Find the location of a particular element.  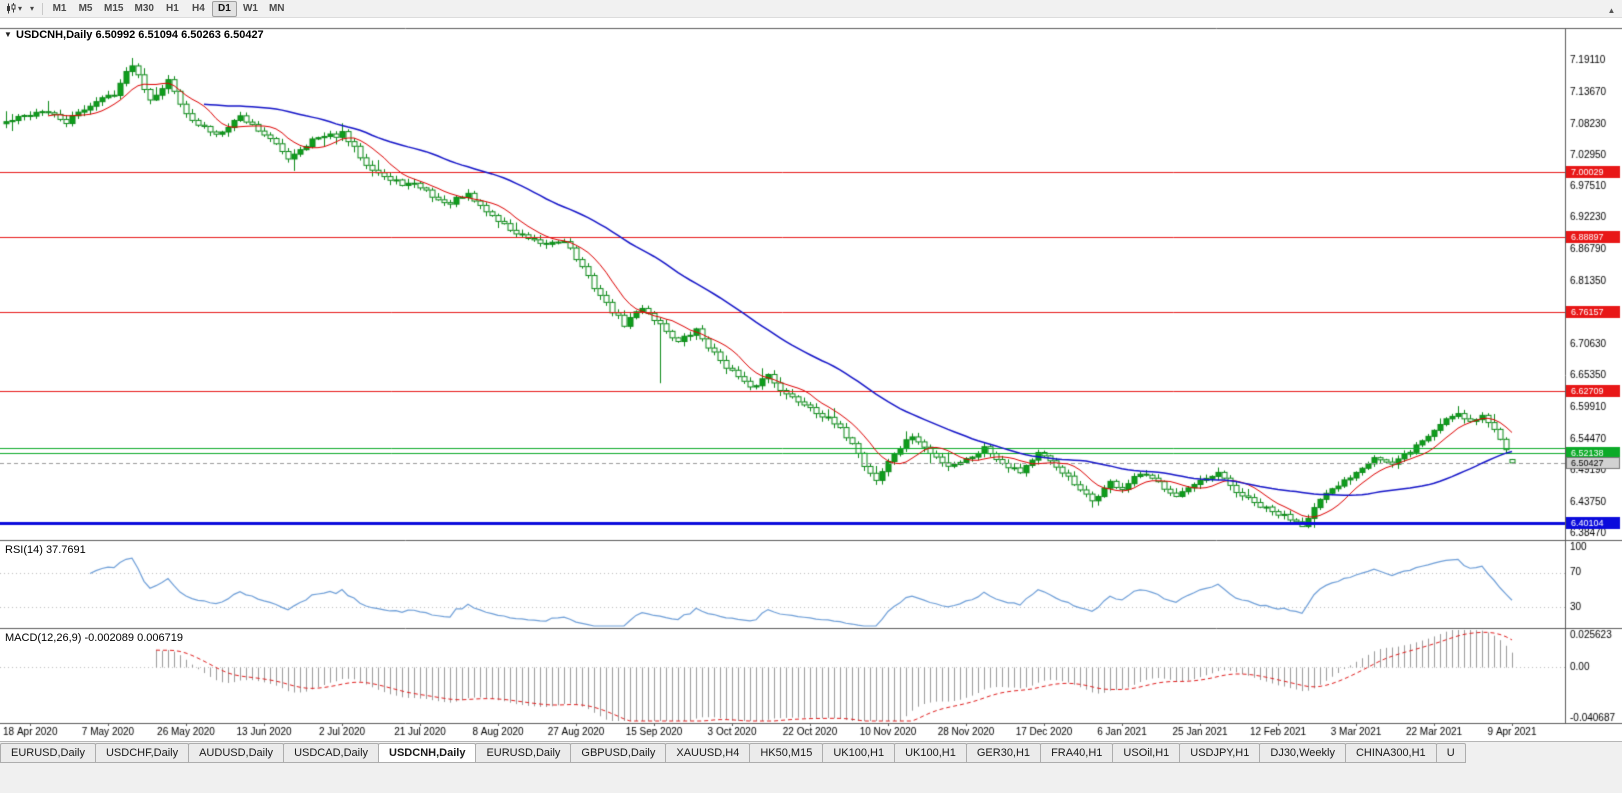

tab-fra40-h1: FRA40,H1 is located at coordinates (1077, 753).